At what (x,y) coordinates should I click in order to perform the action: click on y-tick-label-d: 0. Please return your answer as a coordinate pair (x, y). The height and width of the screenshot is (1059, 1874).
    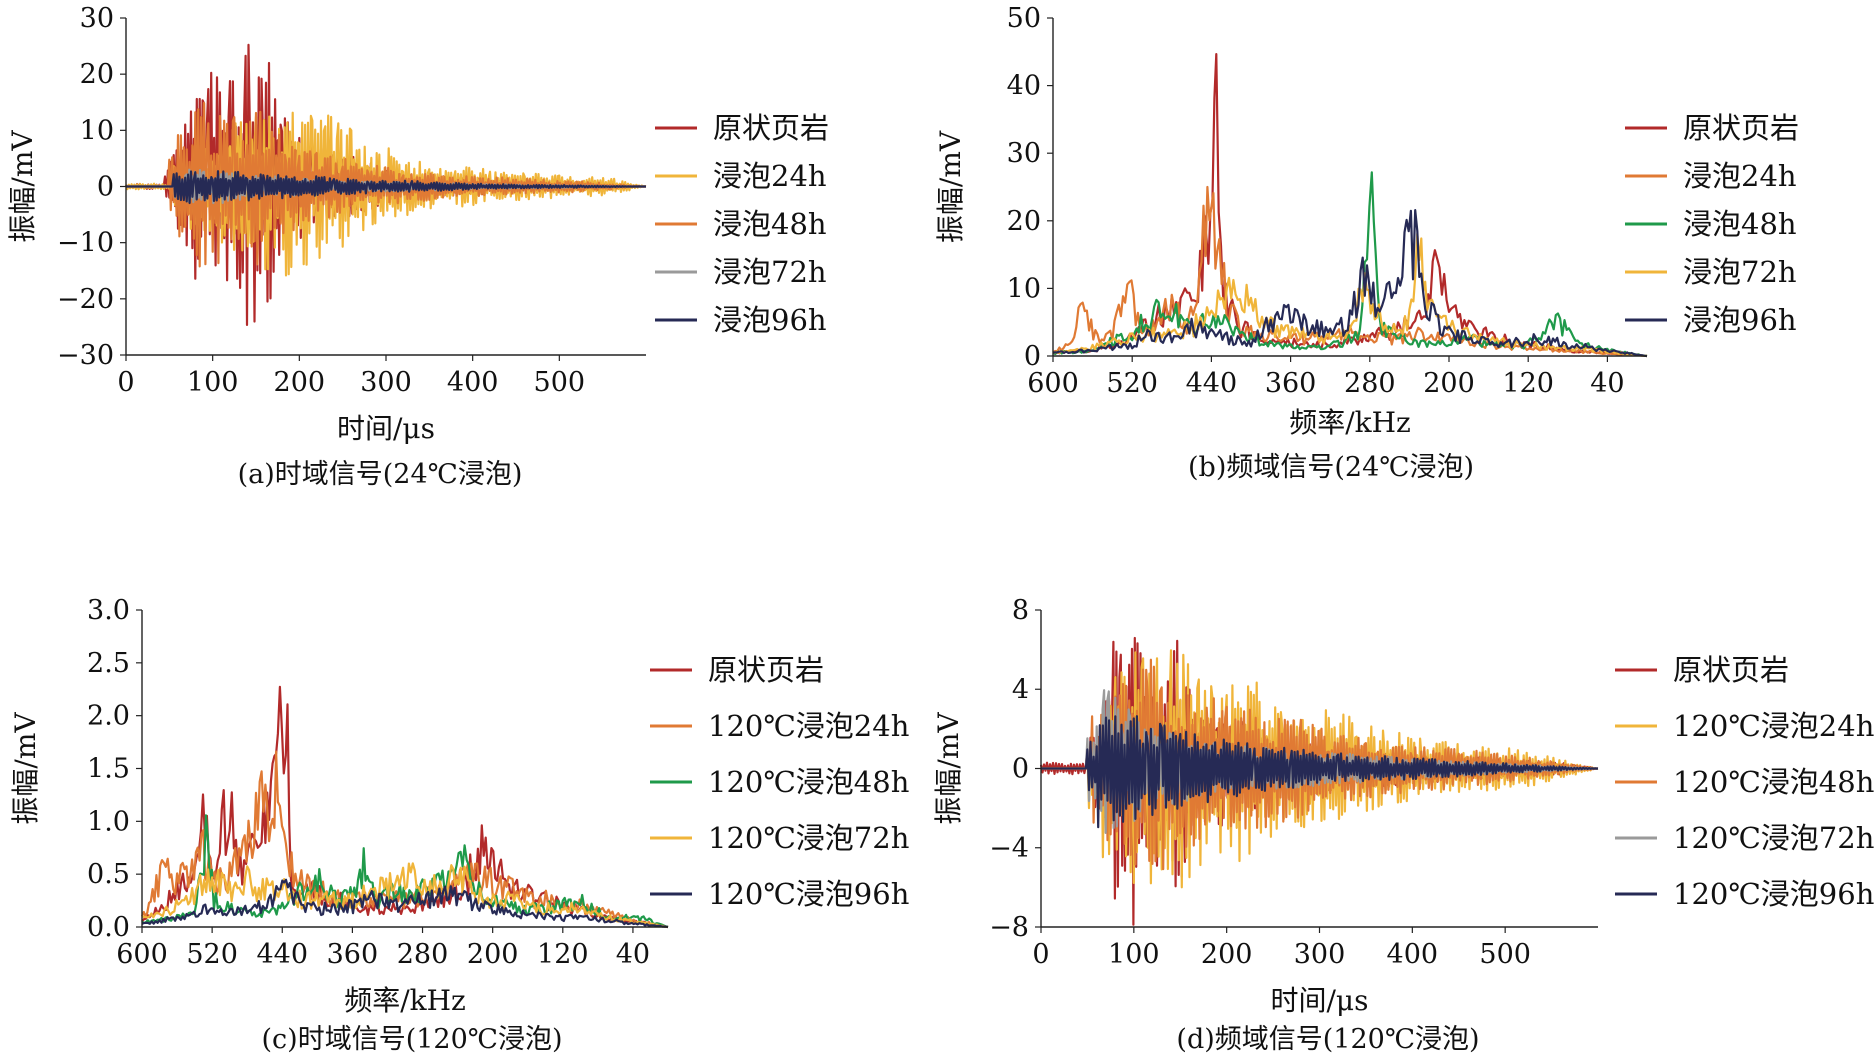
    Looking at the image, I should click on (1020, 769).